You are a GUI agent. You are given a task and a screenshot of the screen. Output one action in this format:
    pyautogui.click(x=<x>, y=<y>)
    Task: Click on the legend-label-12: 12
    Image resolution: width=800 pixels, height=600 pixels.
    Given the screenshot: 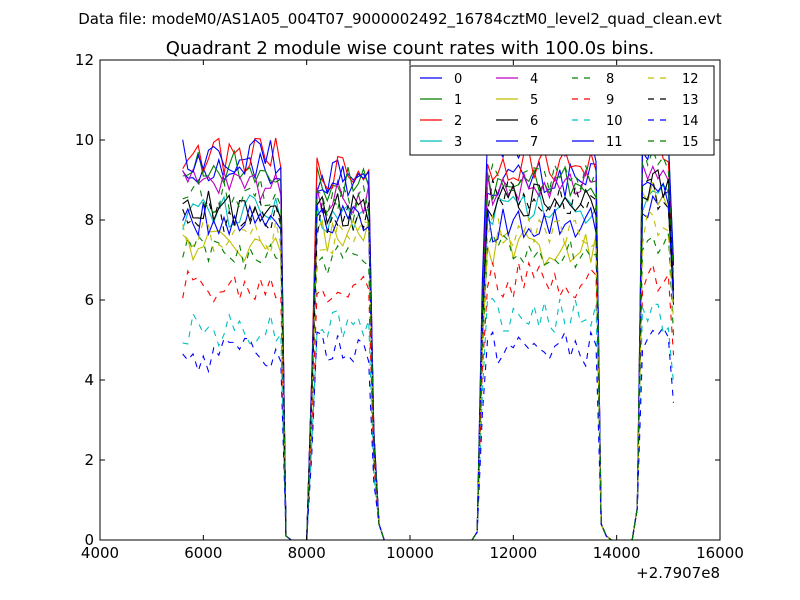 What is the action you would take?
    pyautogui.click(x=690, y=79)
    